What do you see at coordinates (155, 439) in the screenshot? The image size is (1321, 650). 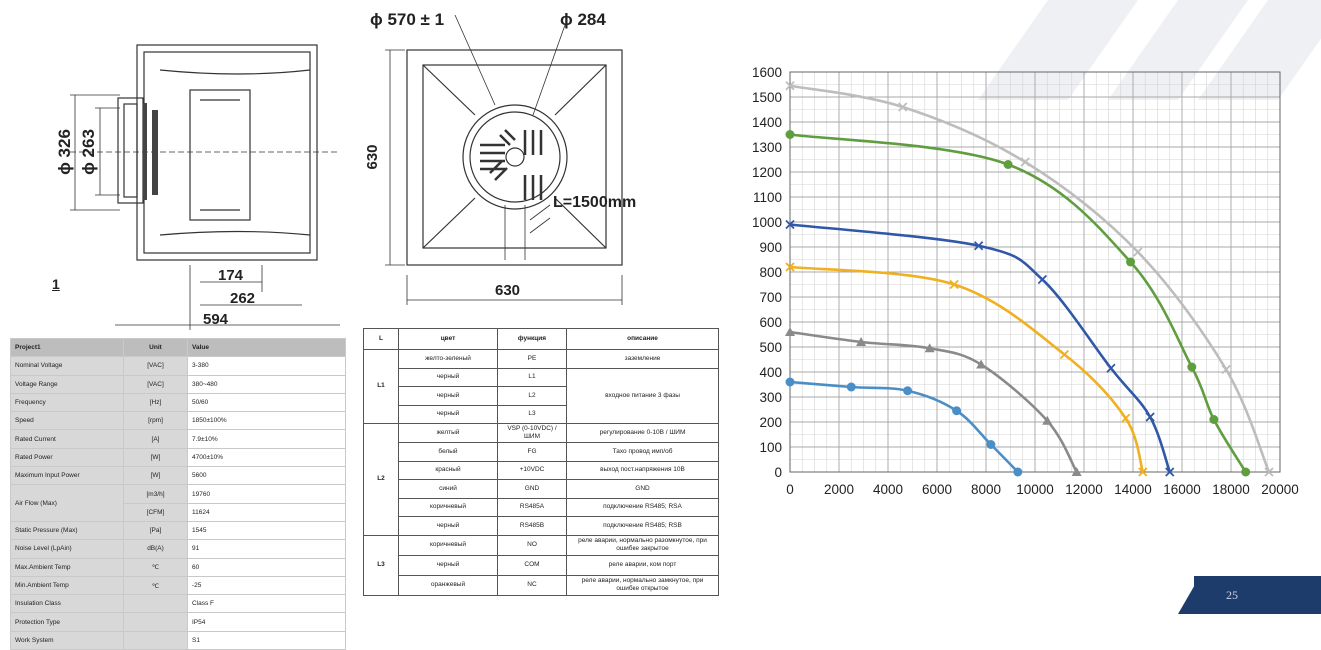 I see `spec-unit-cell: [A]` at bounding box center [155, 439].